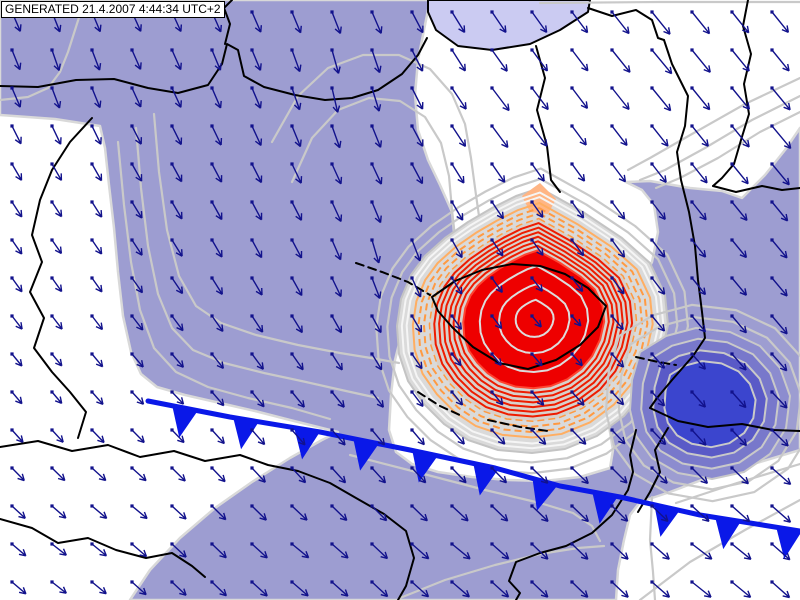 The image size is (800, 600). I want to click on cold-cell-outer-isoline, so click(702, 403).